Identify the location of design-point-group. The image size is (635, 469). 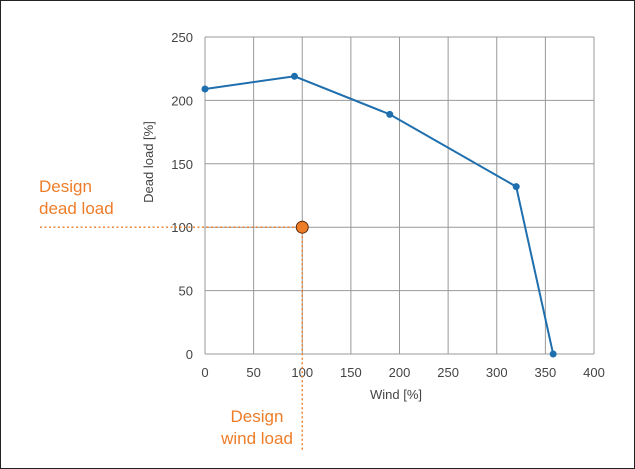
(302, 227).